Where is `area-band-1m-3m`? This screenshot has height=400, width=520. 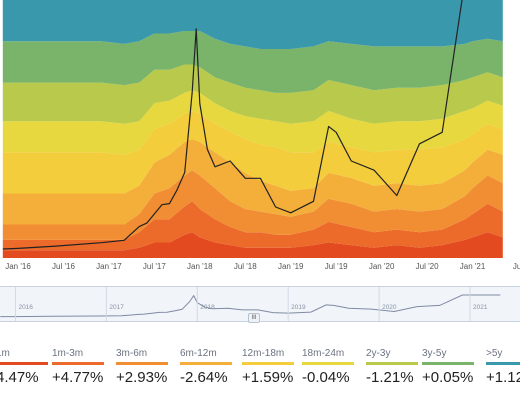 area-band-1m-3m is located at coordinates (252, 226).